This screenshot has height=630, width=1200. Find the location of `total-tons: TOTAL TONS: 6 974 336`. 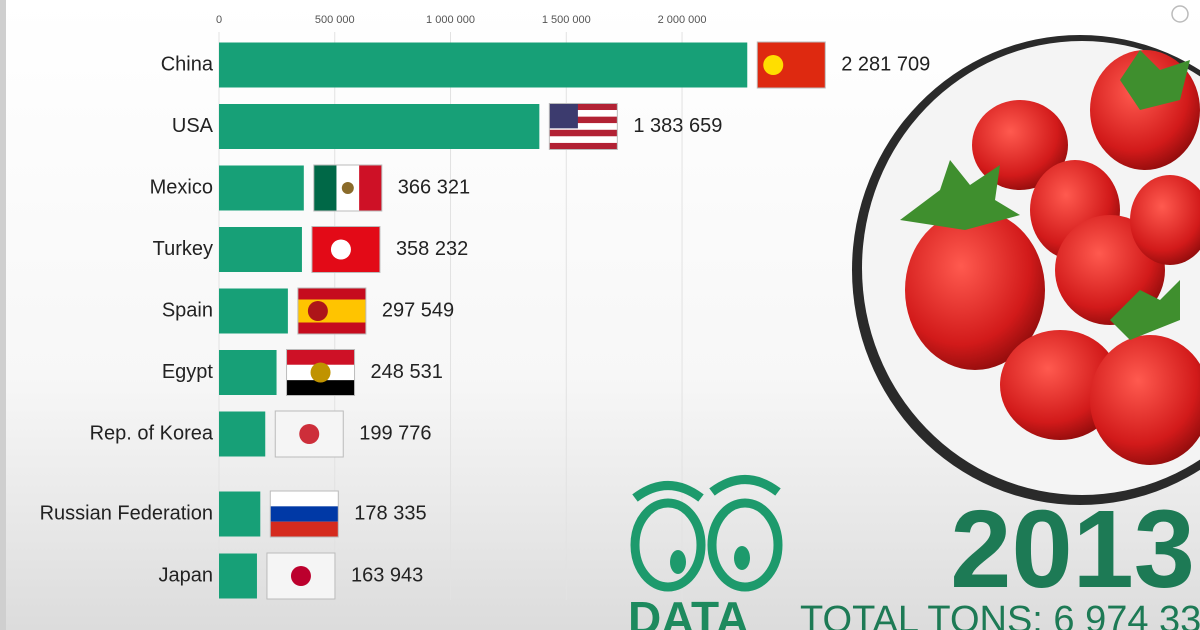

total-tons: TOTAL TONS: 6 974 336 is located at coordinates (1000, 614).